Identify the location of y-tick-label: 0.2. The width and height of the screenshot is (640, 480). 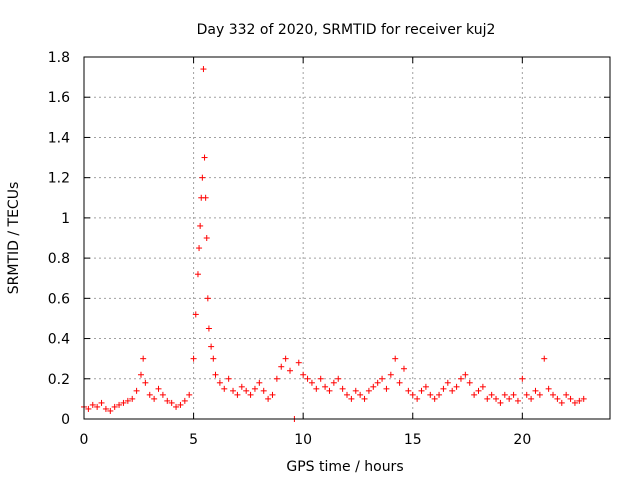
(59, 380).